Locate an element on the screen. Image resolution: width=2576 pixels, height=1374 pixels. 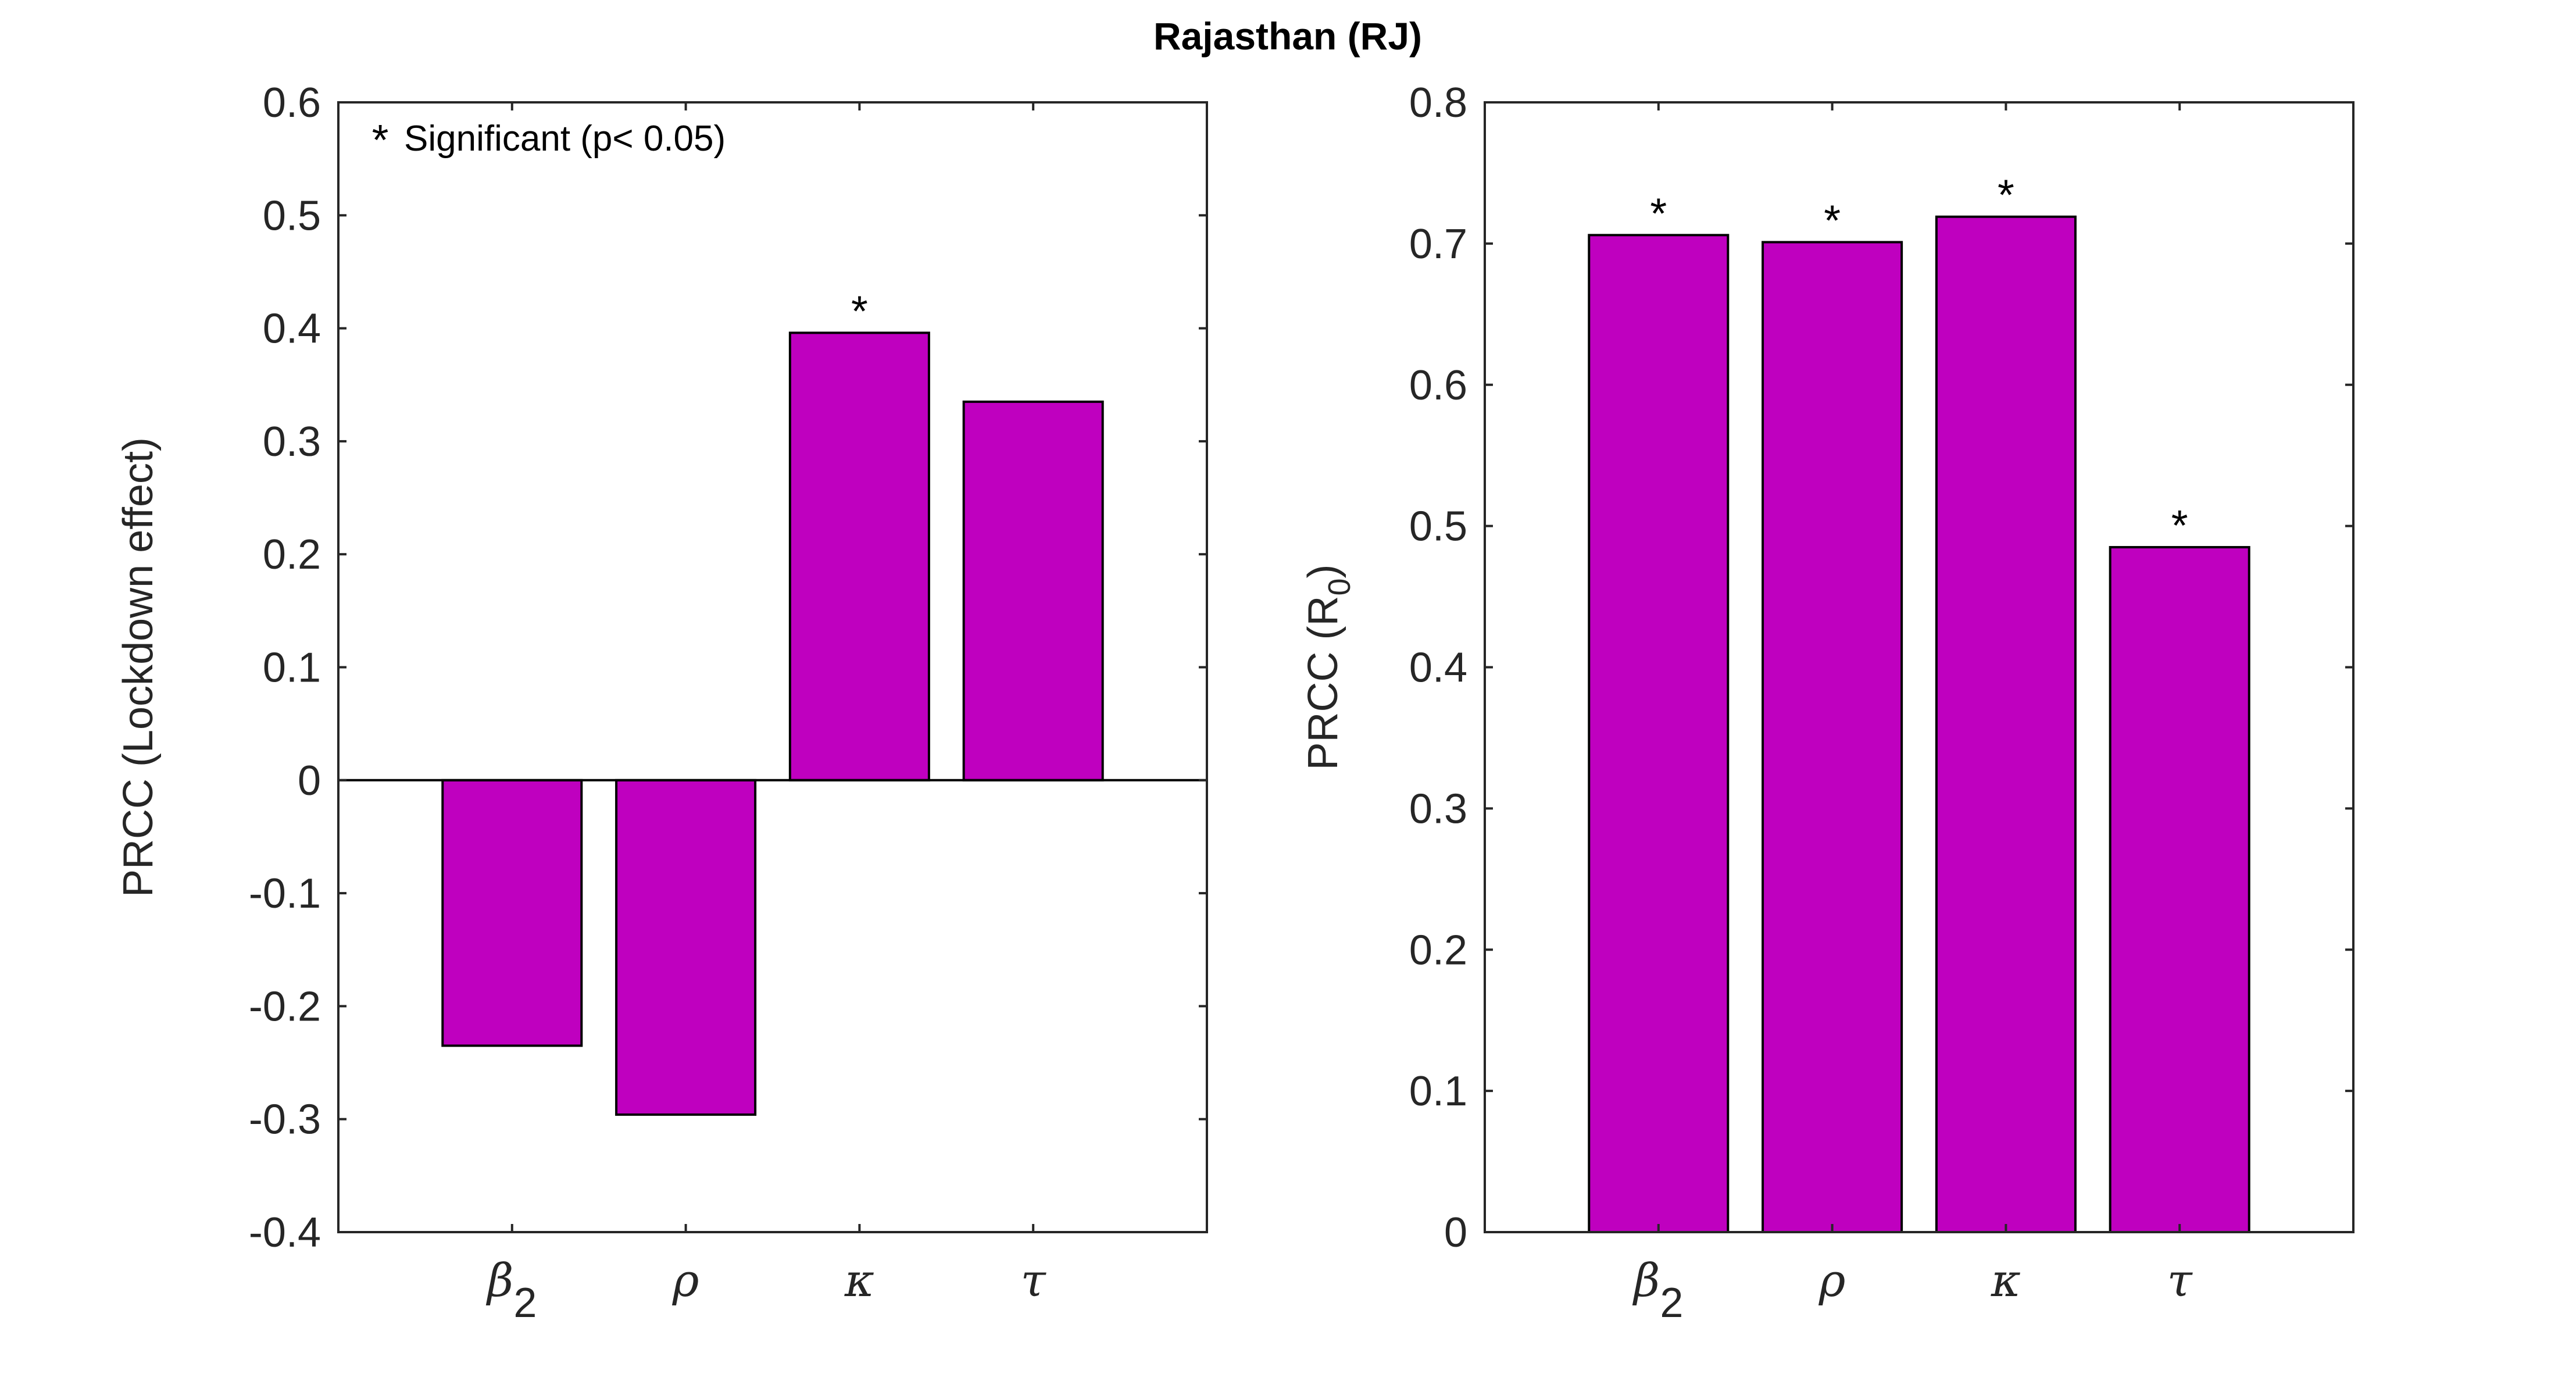
figure-title: Rajasthan (RJ) is located at coordinates (1287, 37).